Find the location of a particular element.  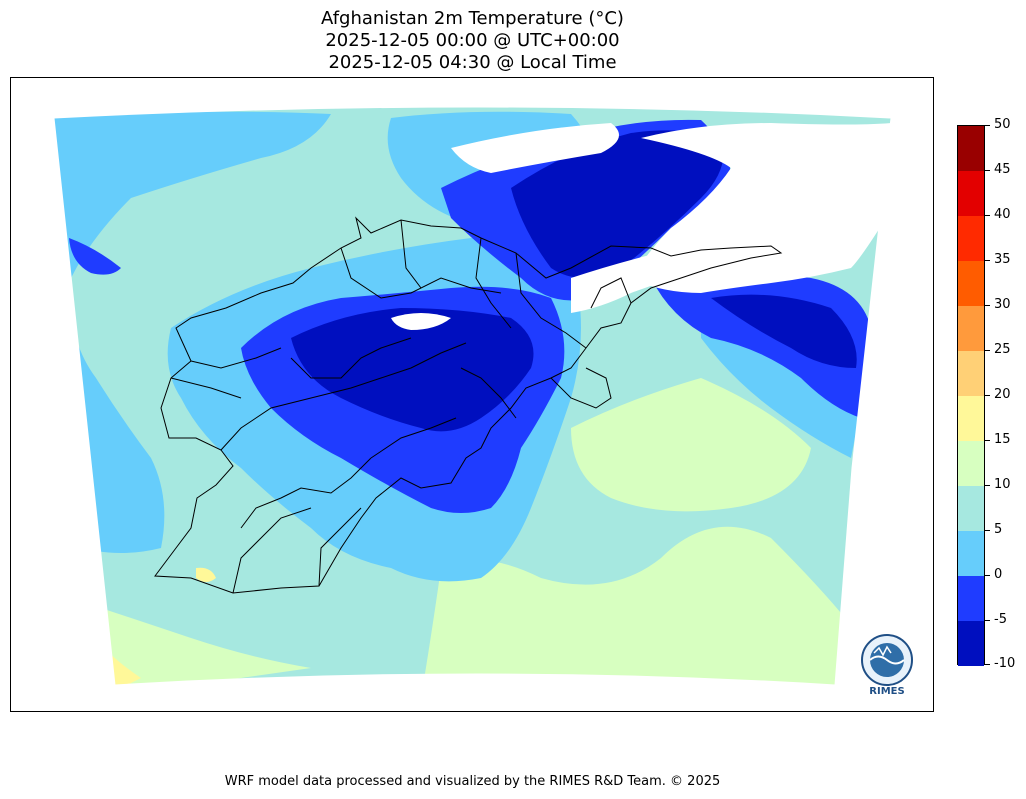

colorbar-label-50: 50 is located at coordinates (1002, 124).